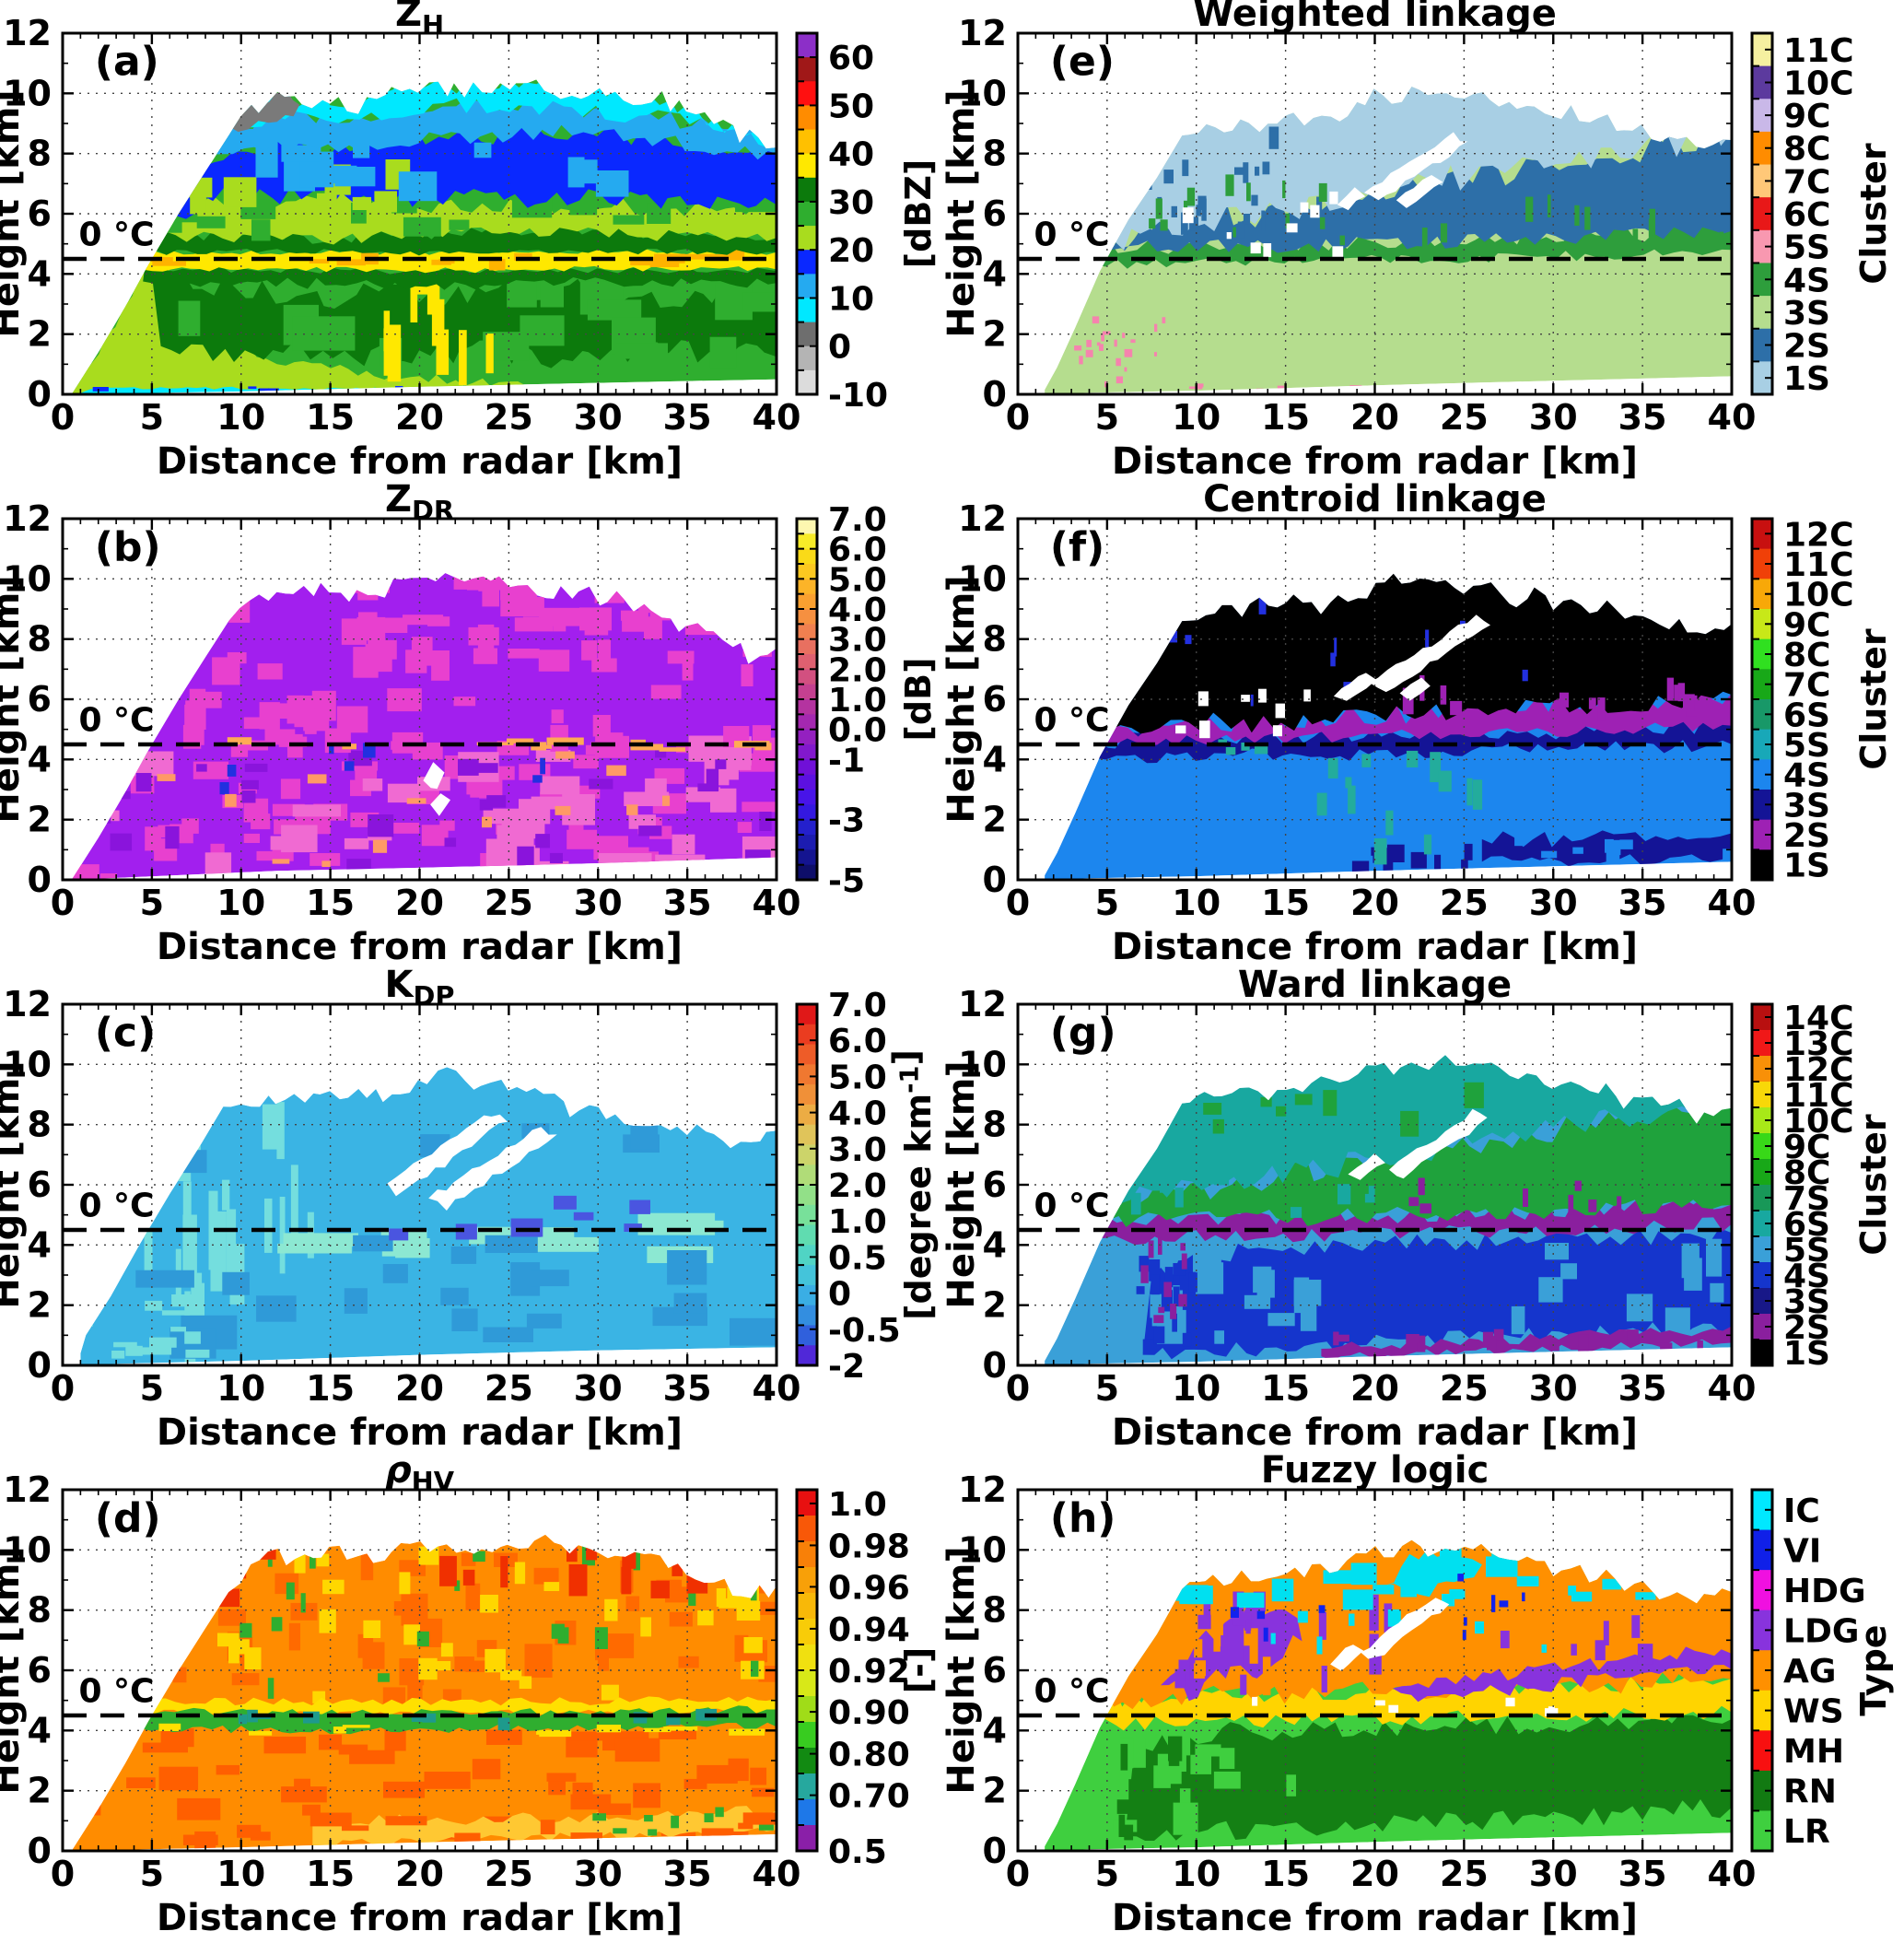  I want to click on colorbar-unit-label: Cluster, so click(1873, 1185).